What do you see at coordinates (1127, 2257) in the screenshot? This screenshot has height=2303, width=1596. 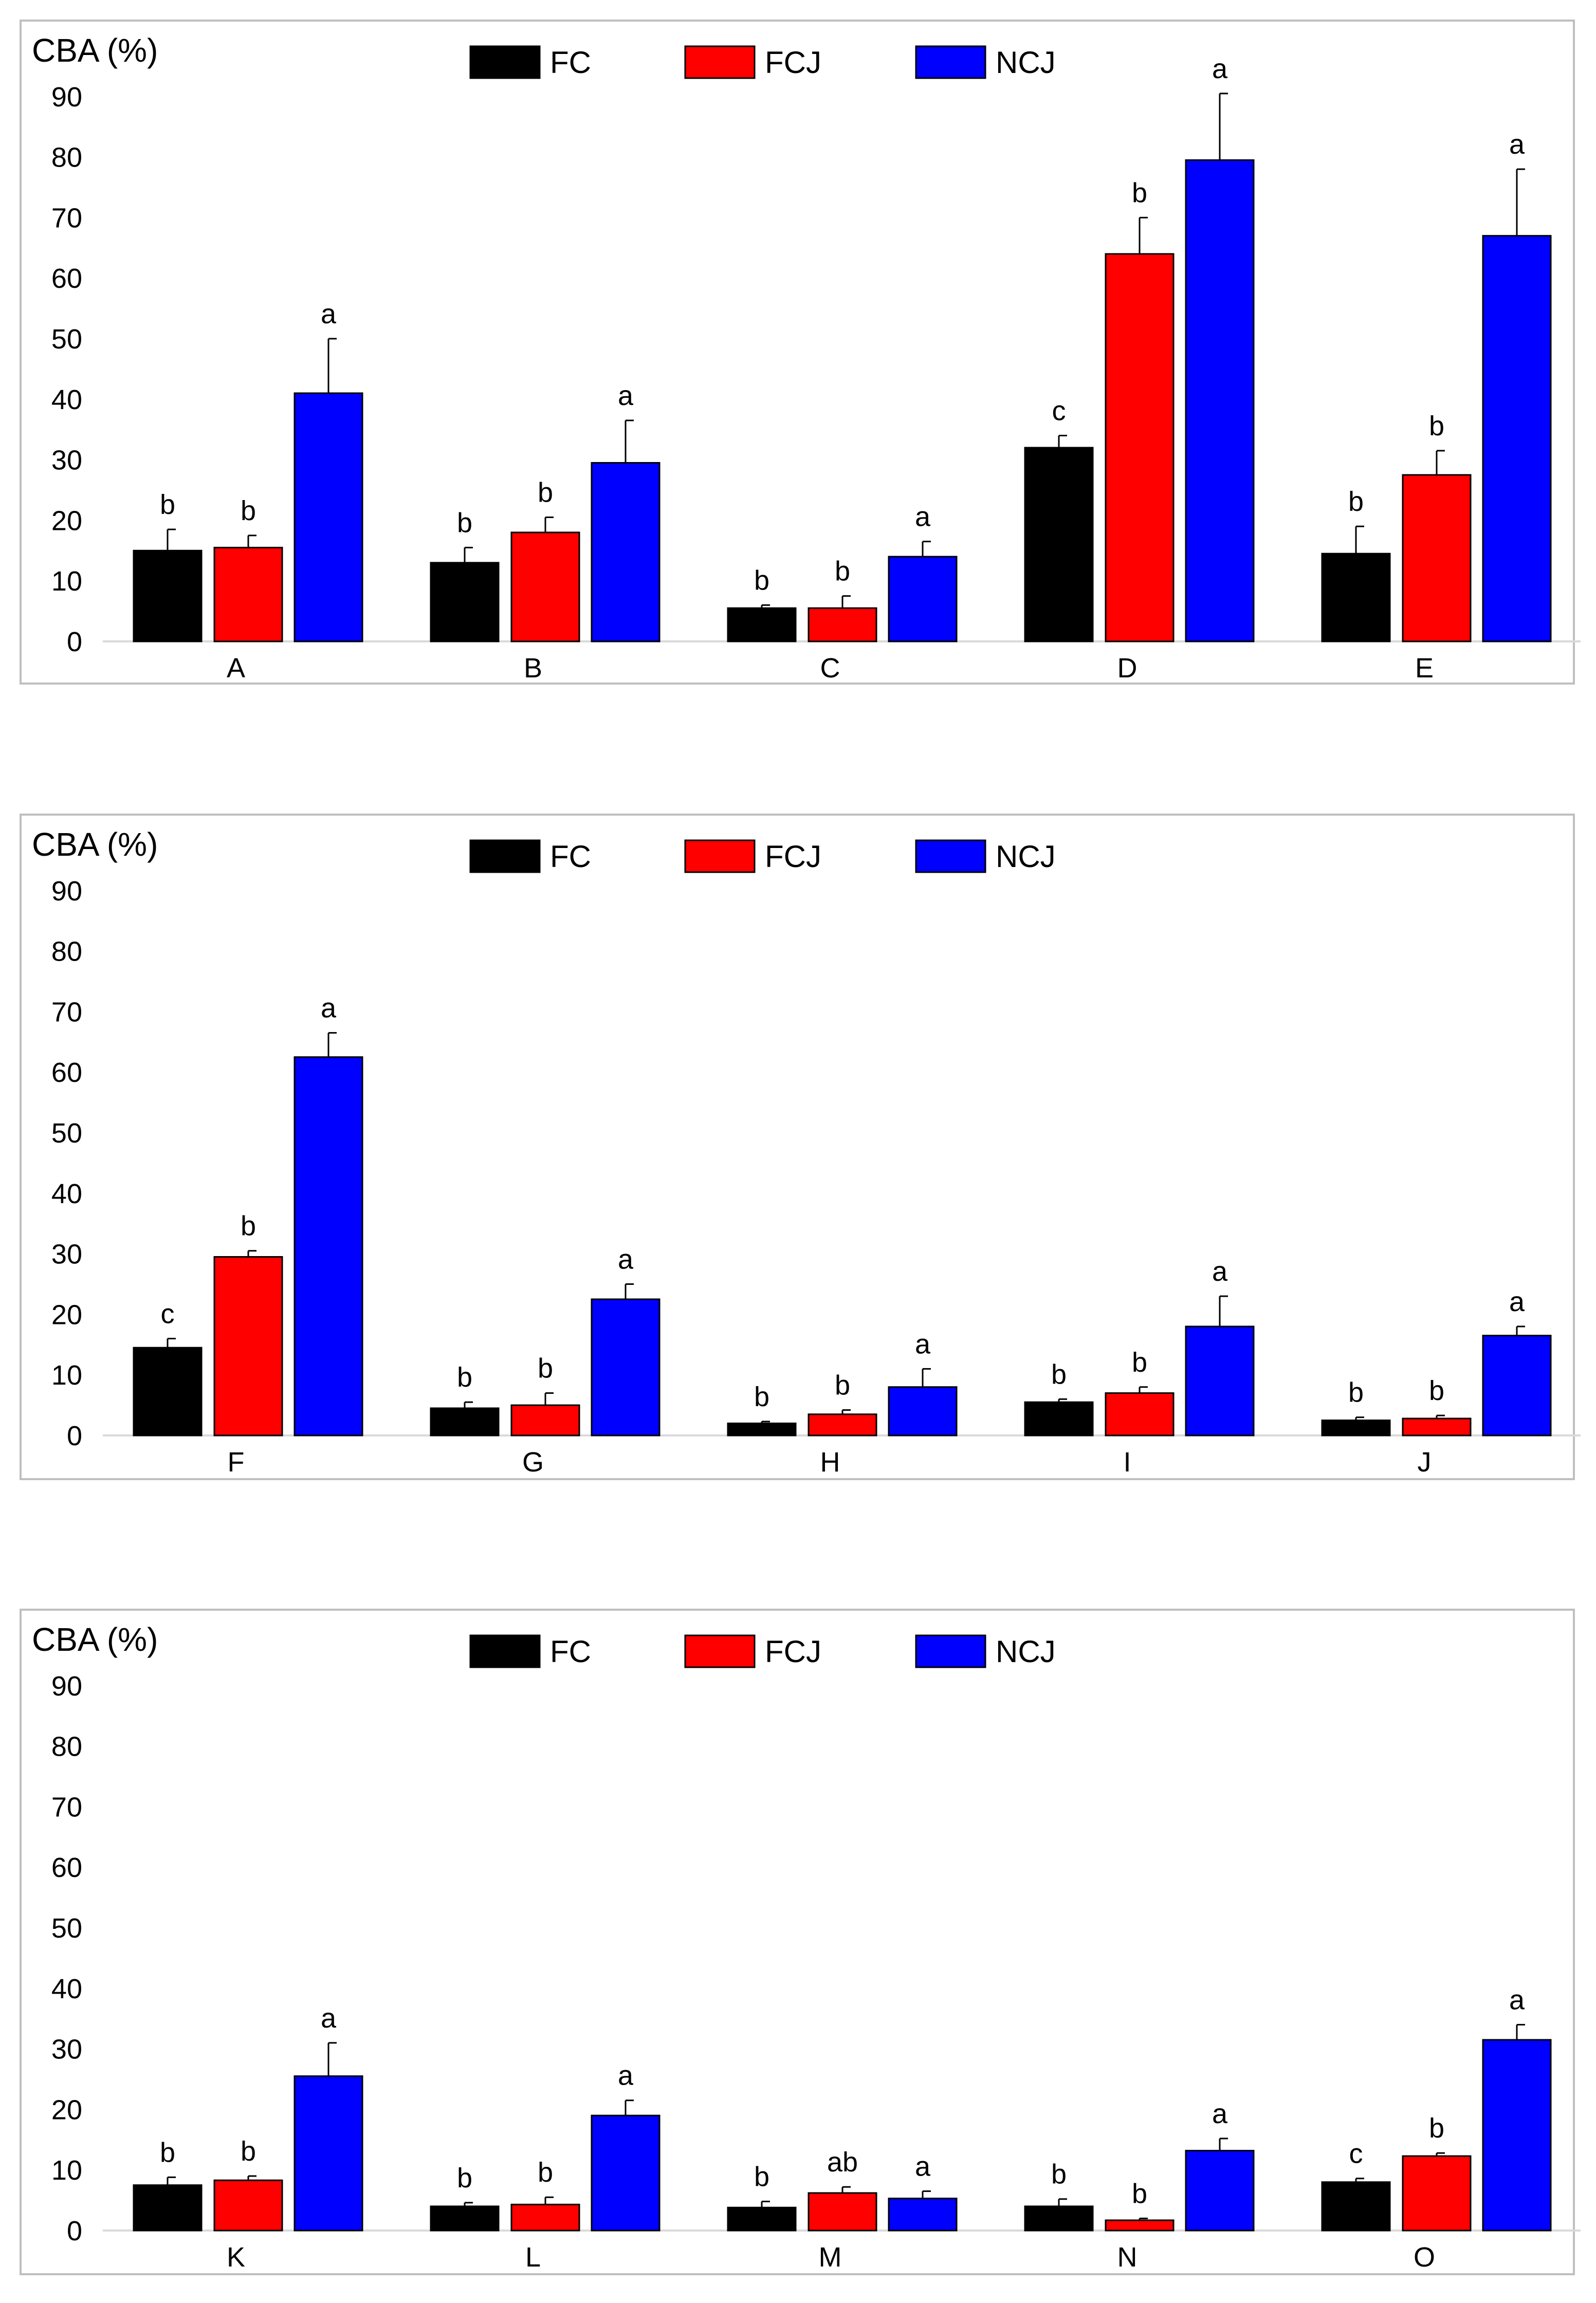 I see `x-tick-label: N` at bounding box center [1127, 2257].